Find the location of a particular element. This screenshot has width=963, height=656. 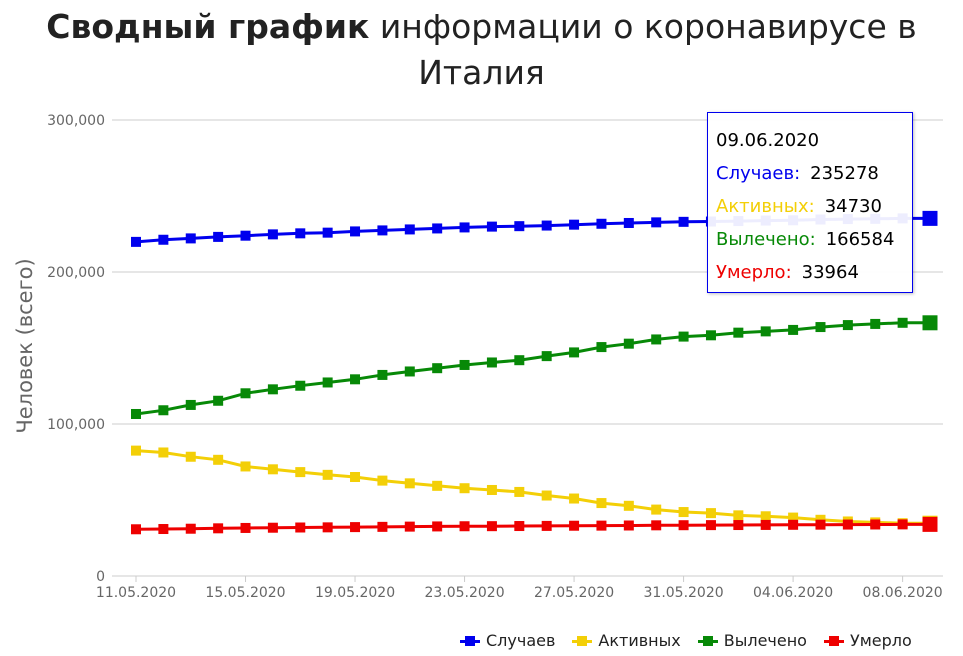

legend-item-deaths: Умерло is located at coordinates (867, 640).